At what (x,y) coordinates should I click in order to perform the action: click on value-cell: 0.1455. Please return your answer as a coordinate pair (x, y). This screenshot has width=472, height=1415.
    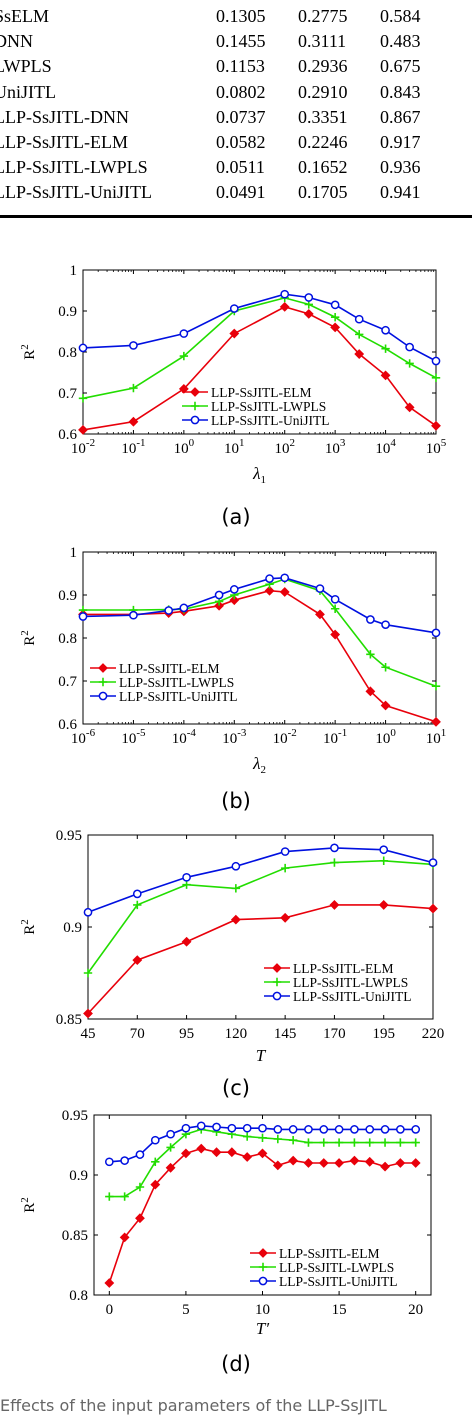
    Looking at the image, I should click on (241, 41).